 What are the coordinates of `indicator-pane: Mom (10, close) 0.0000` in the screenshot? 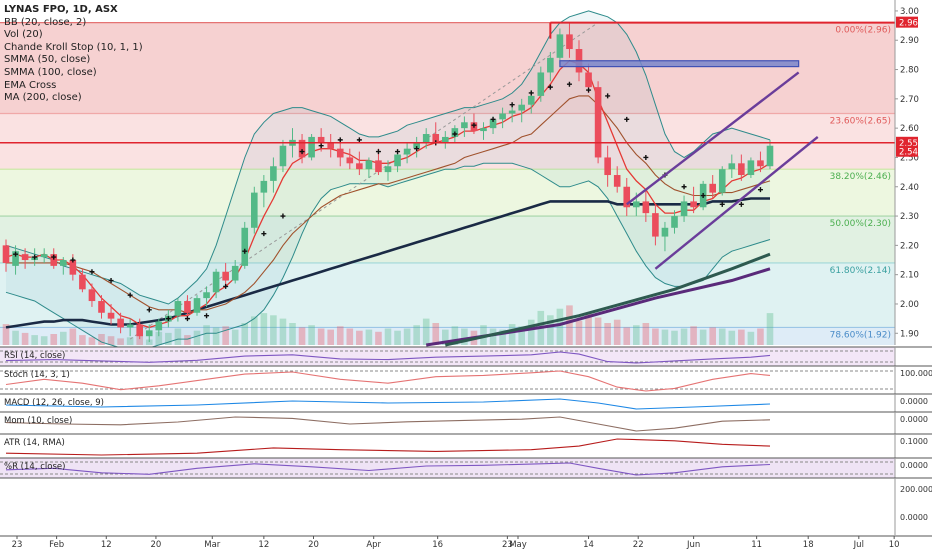 It's located at (466, 422).